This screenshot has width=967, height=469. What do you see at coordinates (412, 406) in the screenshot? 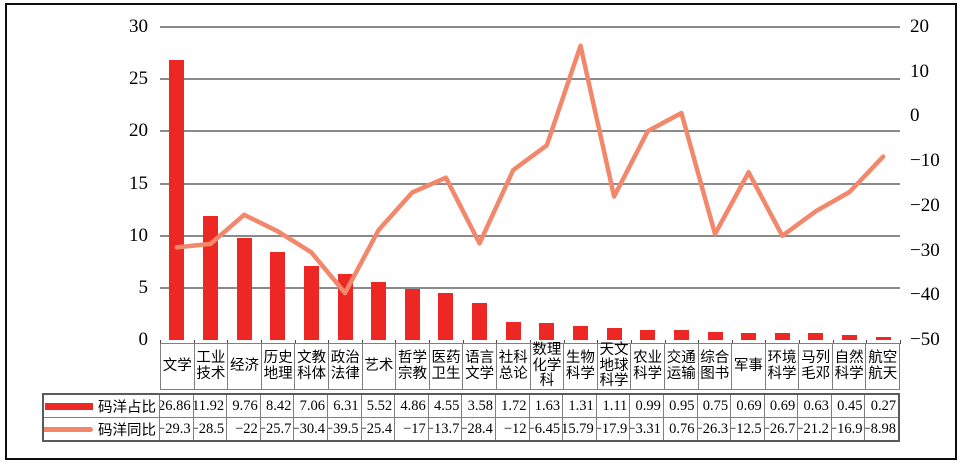
I see `value-cell: 4.86` at bounding box center [412, 406].